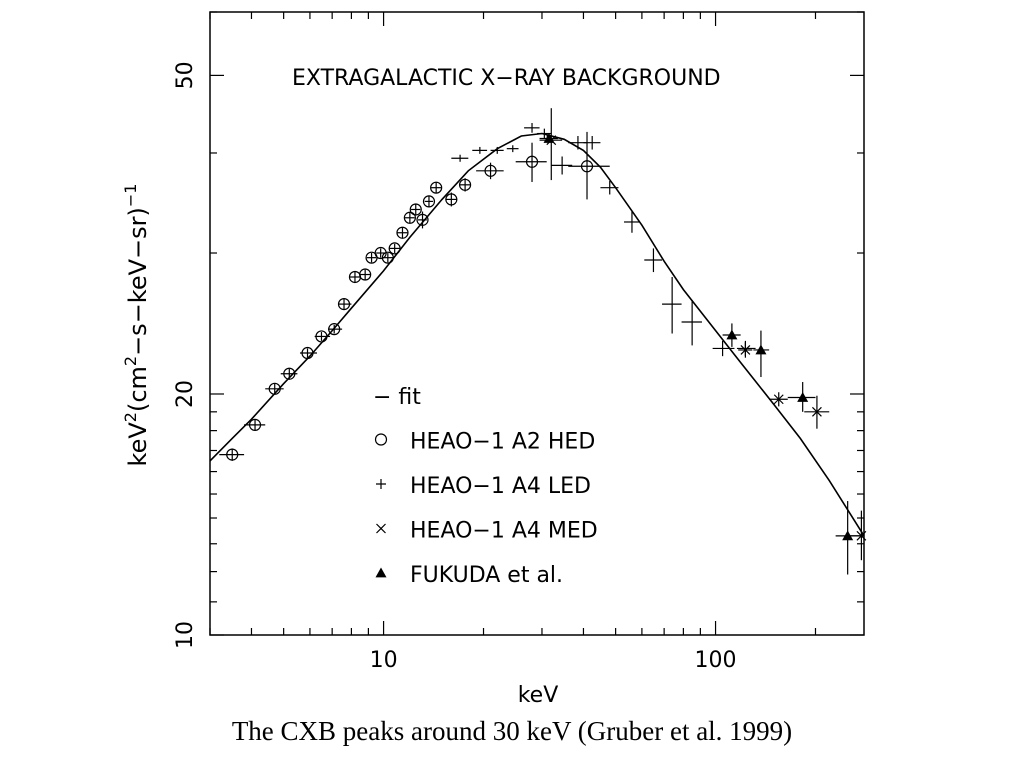  I want to click on y-label-sup2: 2, so click(130, 361).